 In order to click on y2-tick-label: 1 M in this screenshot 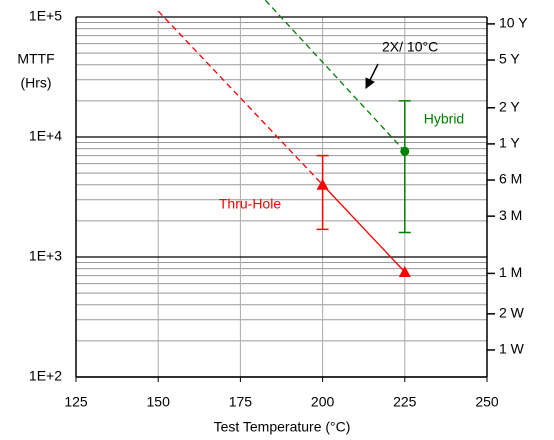, I will do `click(510, 272)`.